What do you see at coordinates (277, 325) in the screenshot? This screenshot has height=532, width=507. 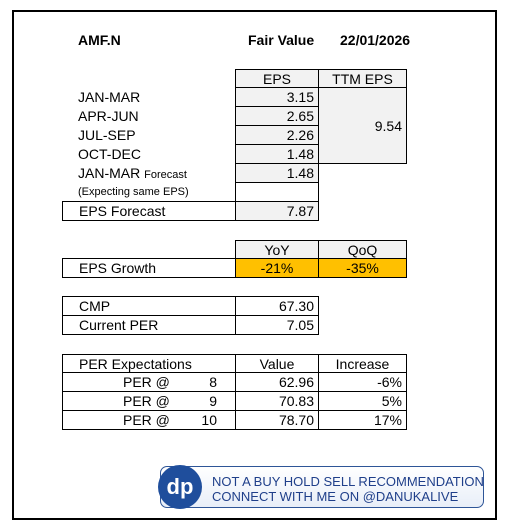 I see `value-cell: 7.05` at bounding box center [277, 325].